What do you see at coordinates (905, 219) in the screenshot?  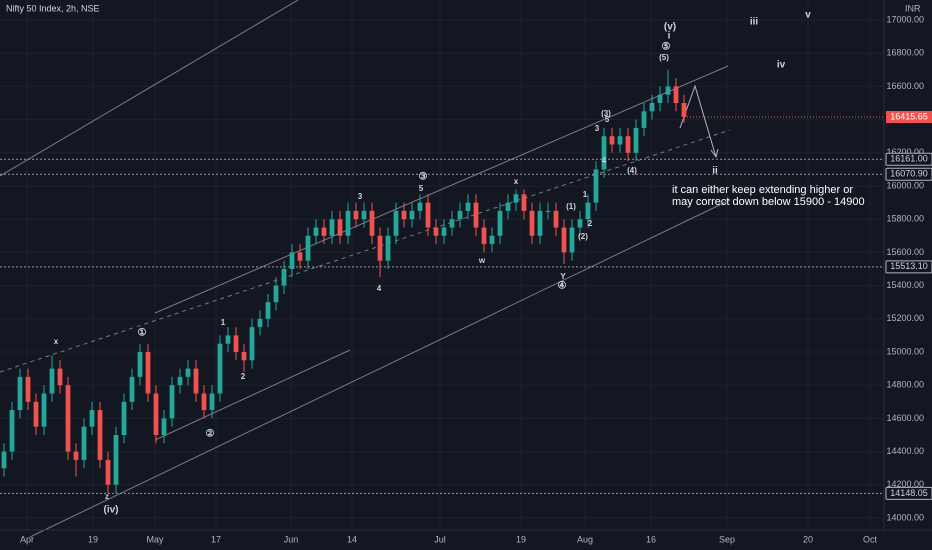 I see `y-tick-label: 15800.00` at bounding box center [905, 219].